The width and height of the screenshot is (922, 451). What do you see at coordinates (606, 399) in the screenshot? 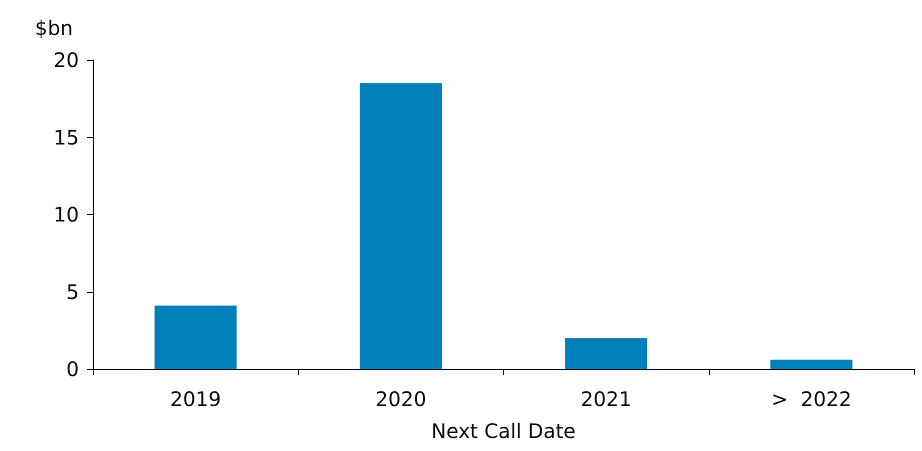
I see `x-tick-label: 2021` at bounding box center [606, 399].